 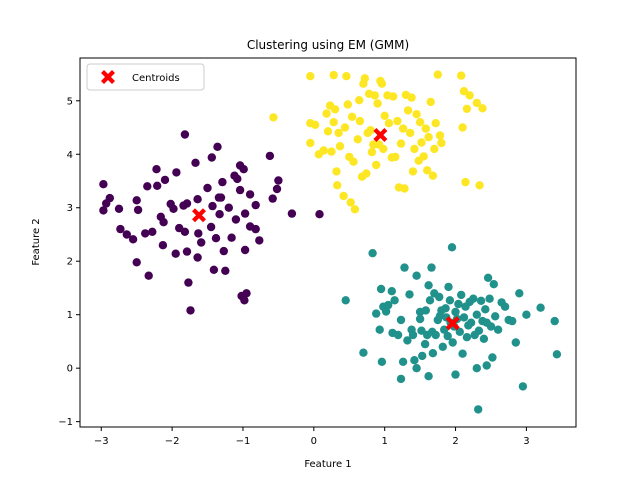 I want to click on legend-box, so click(x=145, y=77).